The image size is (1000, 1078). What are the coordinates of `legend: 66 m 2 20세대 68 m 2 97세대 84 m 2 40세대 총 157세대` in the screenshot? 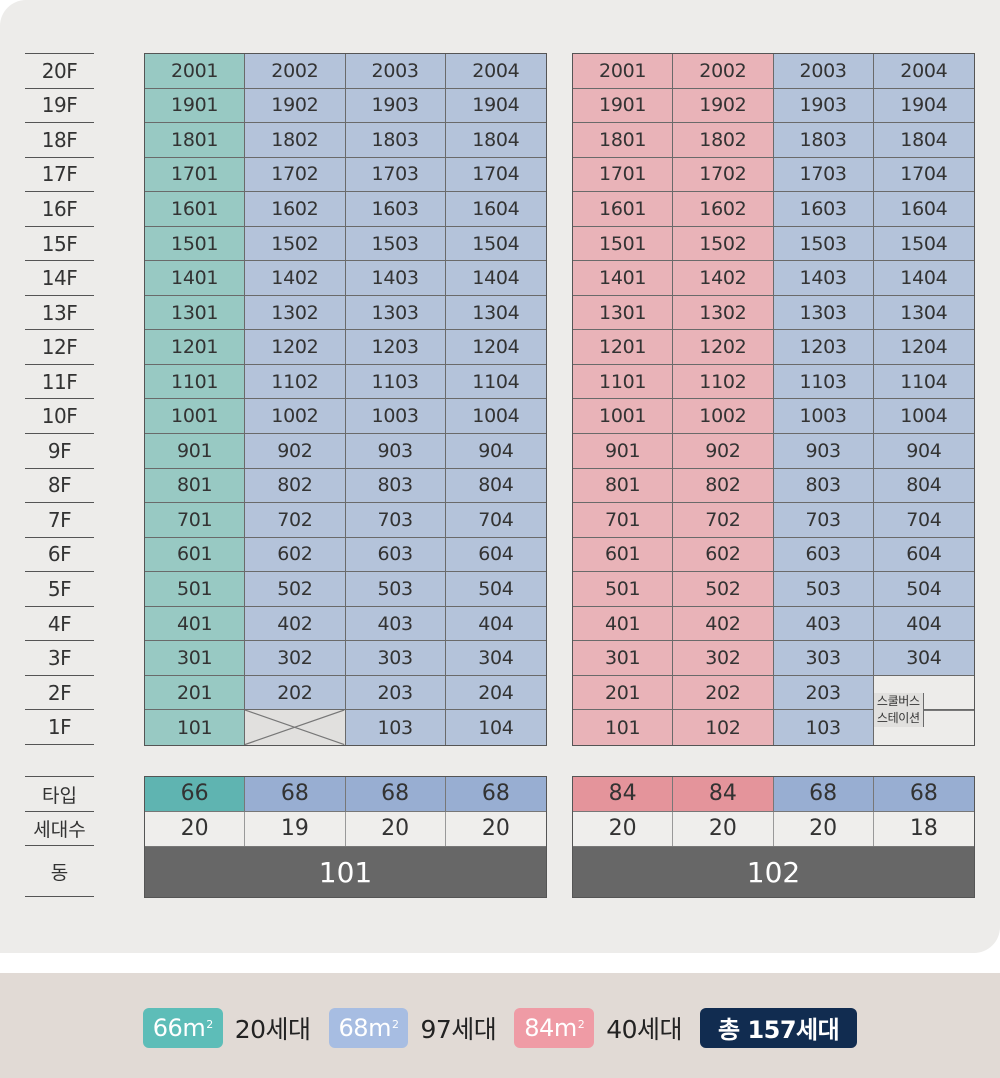 It's located at (500, 1027).